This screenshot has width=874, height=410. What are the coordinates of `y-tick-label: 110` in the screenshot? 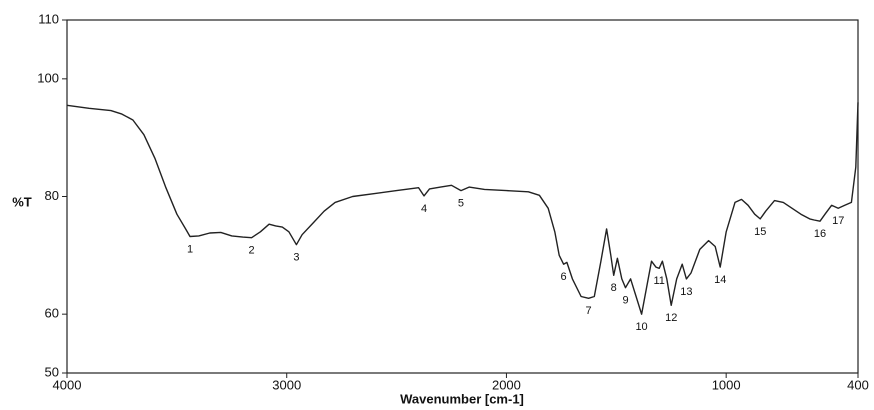 It's located at (48, 18).